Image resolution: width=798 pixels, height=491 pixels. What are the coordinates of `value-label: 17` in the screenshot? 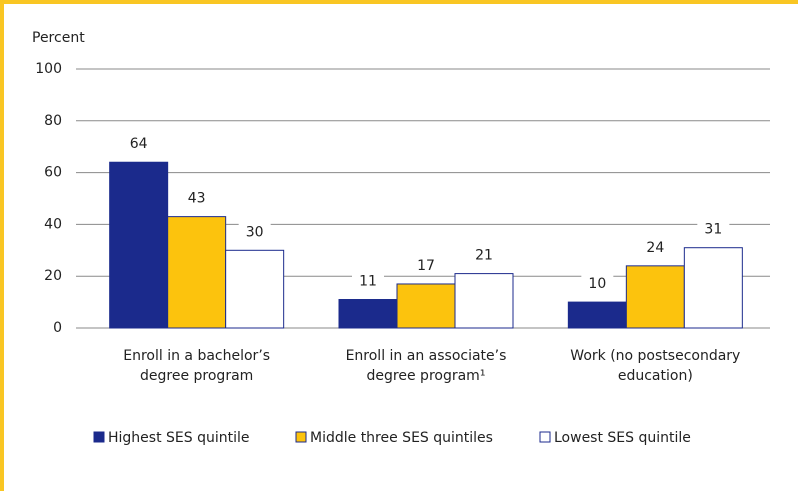 It's located at (426, 266).